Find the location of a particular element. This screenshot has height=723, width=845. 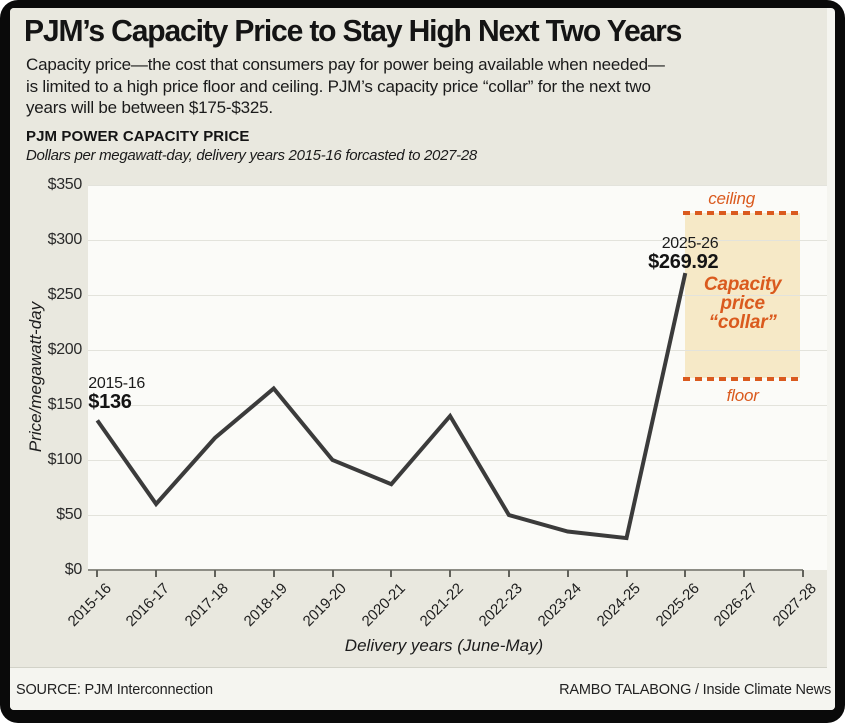

x-tick-label: 2027-28 is located at coordinates (794, 605).